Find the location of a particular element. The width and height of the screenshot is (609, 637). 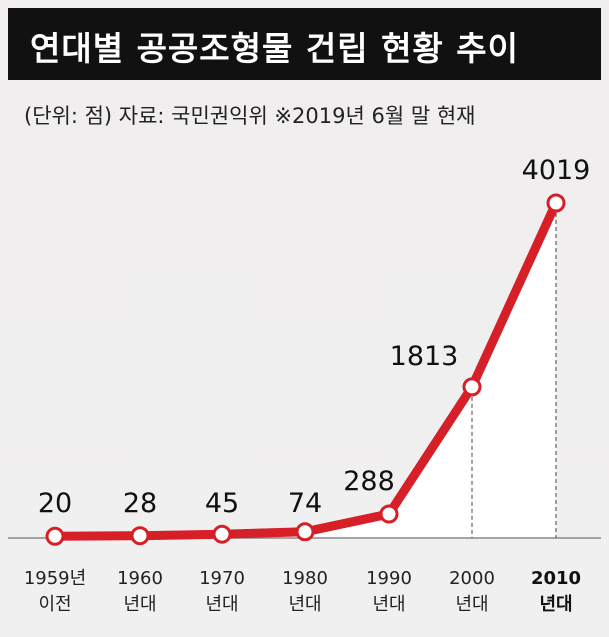

data-label: 45 is located at coordinates (222, 503).